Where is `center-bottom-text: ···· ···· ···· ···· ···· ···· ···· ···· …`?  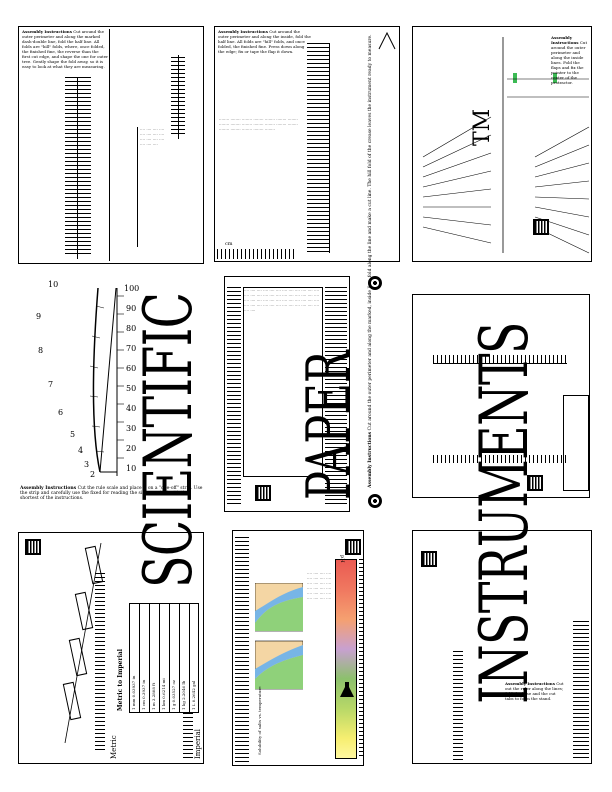 center-bottom-text: ···· ···· ···· ···· ···· ···· ···· ···· … is located at coordinates (319, 586).